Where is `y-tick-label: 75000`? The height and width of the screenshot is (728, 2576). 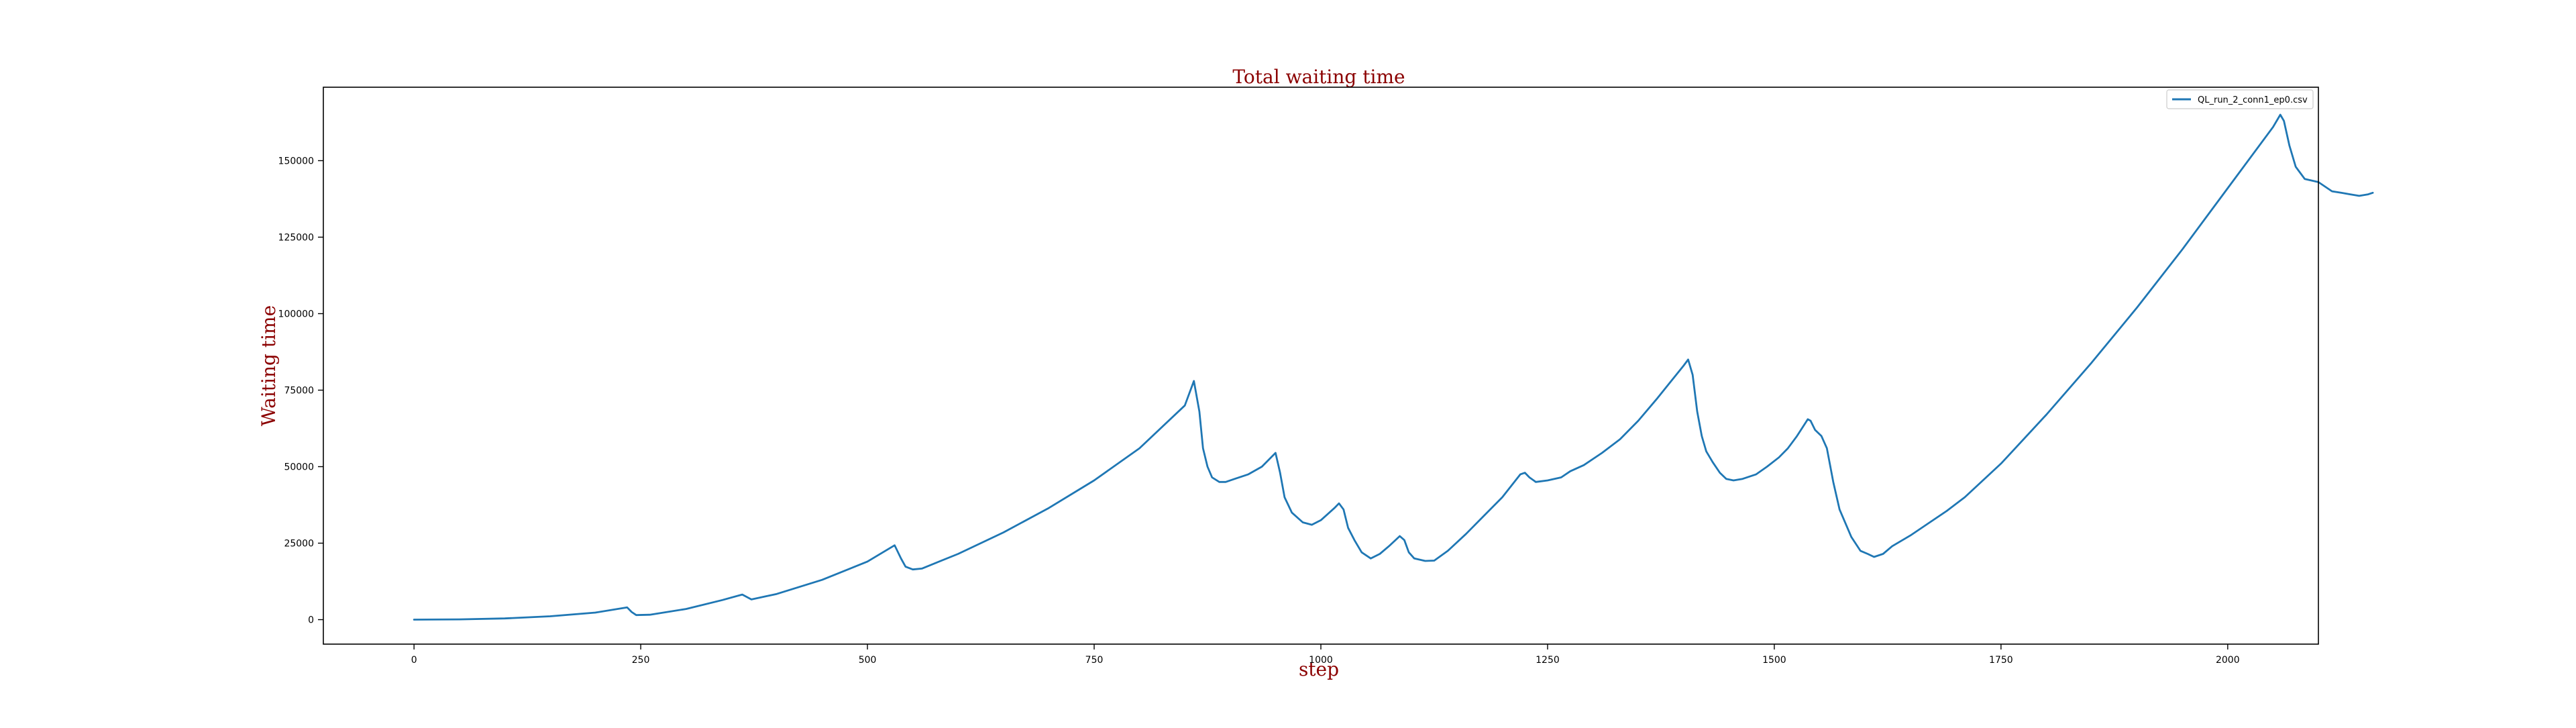 y-tick-label: 75000 is located at coordinates (299, 391).